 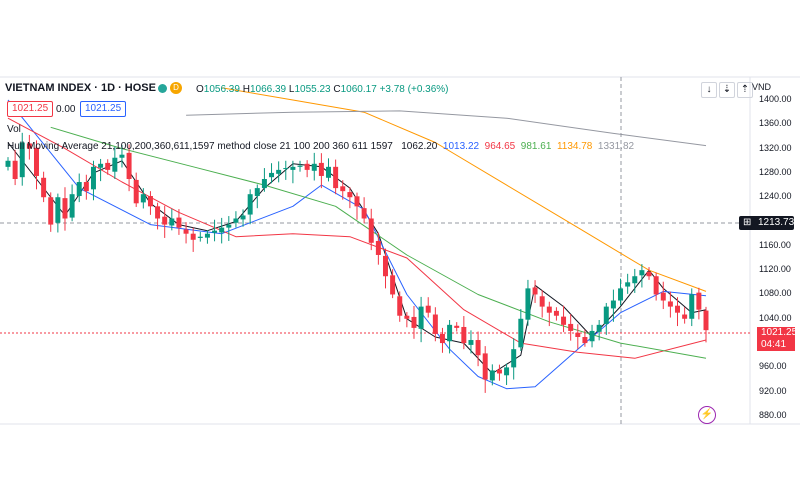 I want to click on expand-icon: ⇡, so click(x=745, y=90).